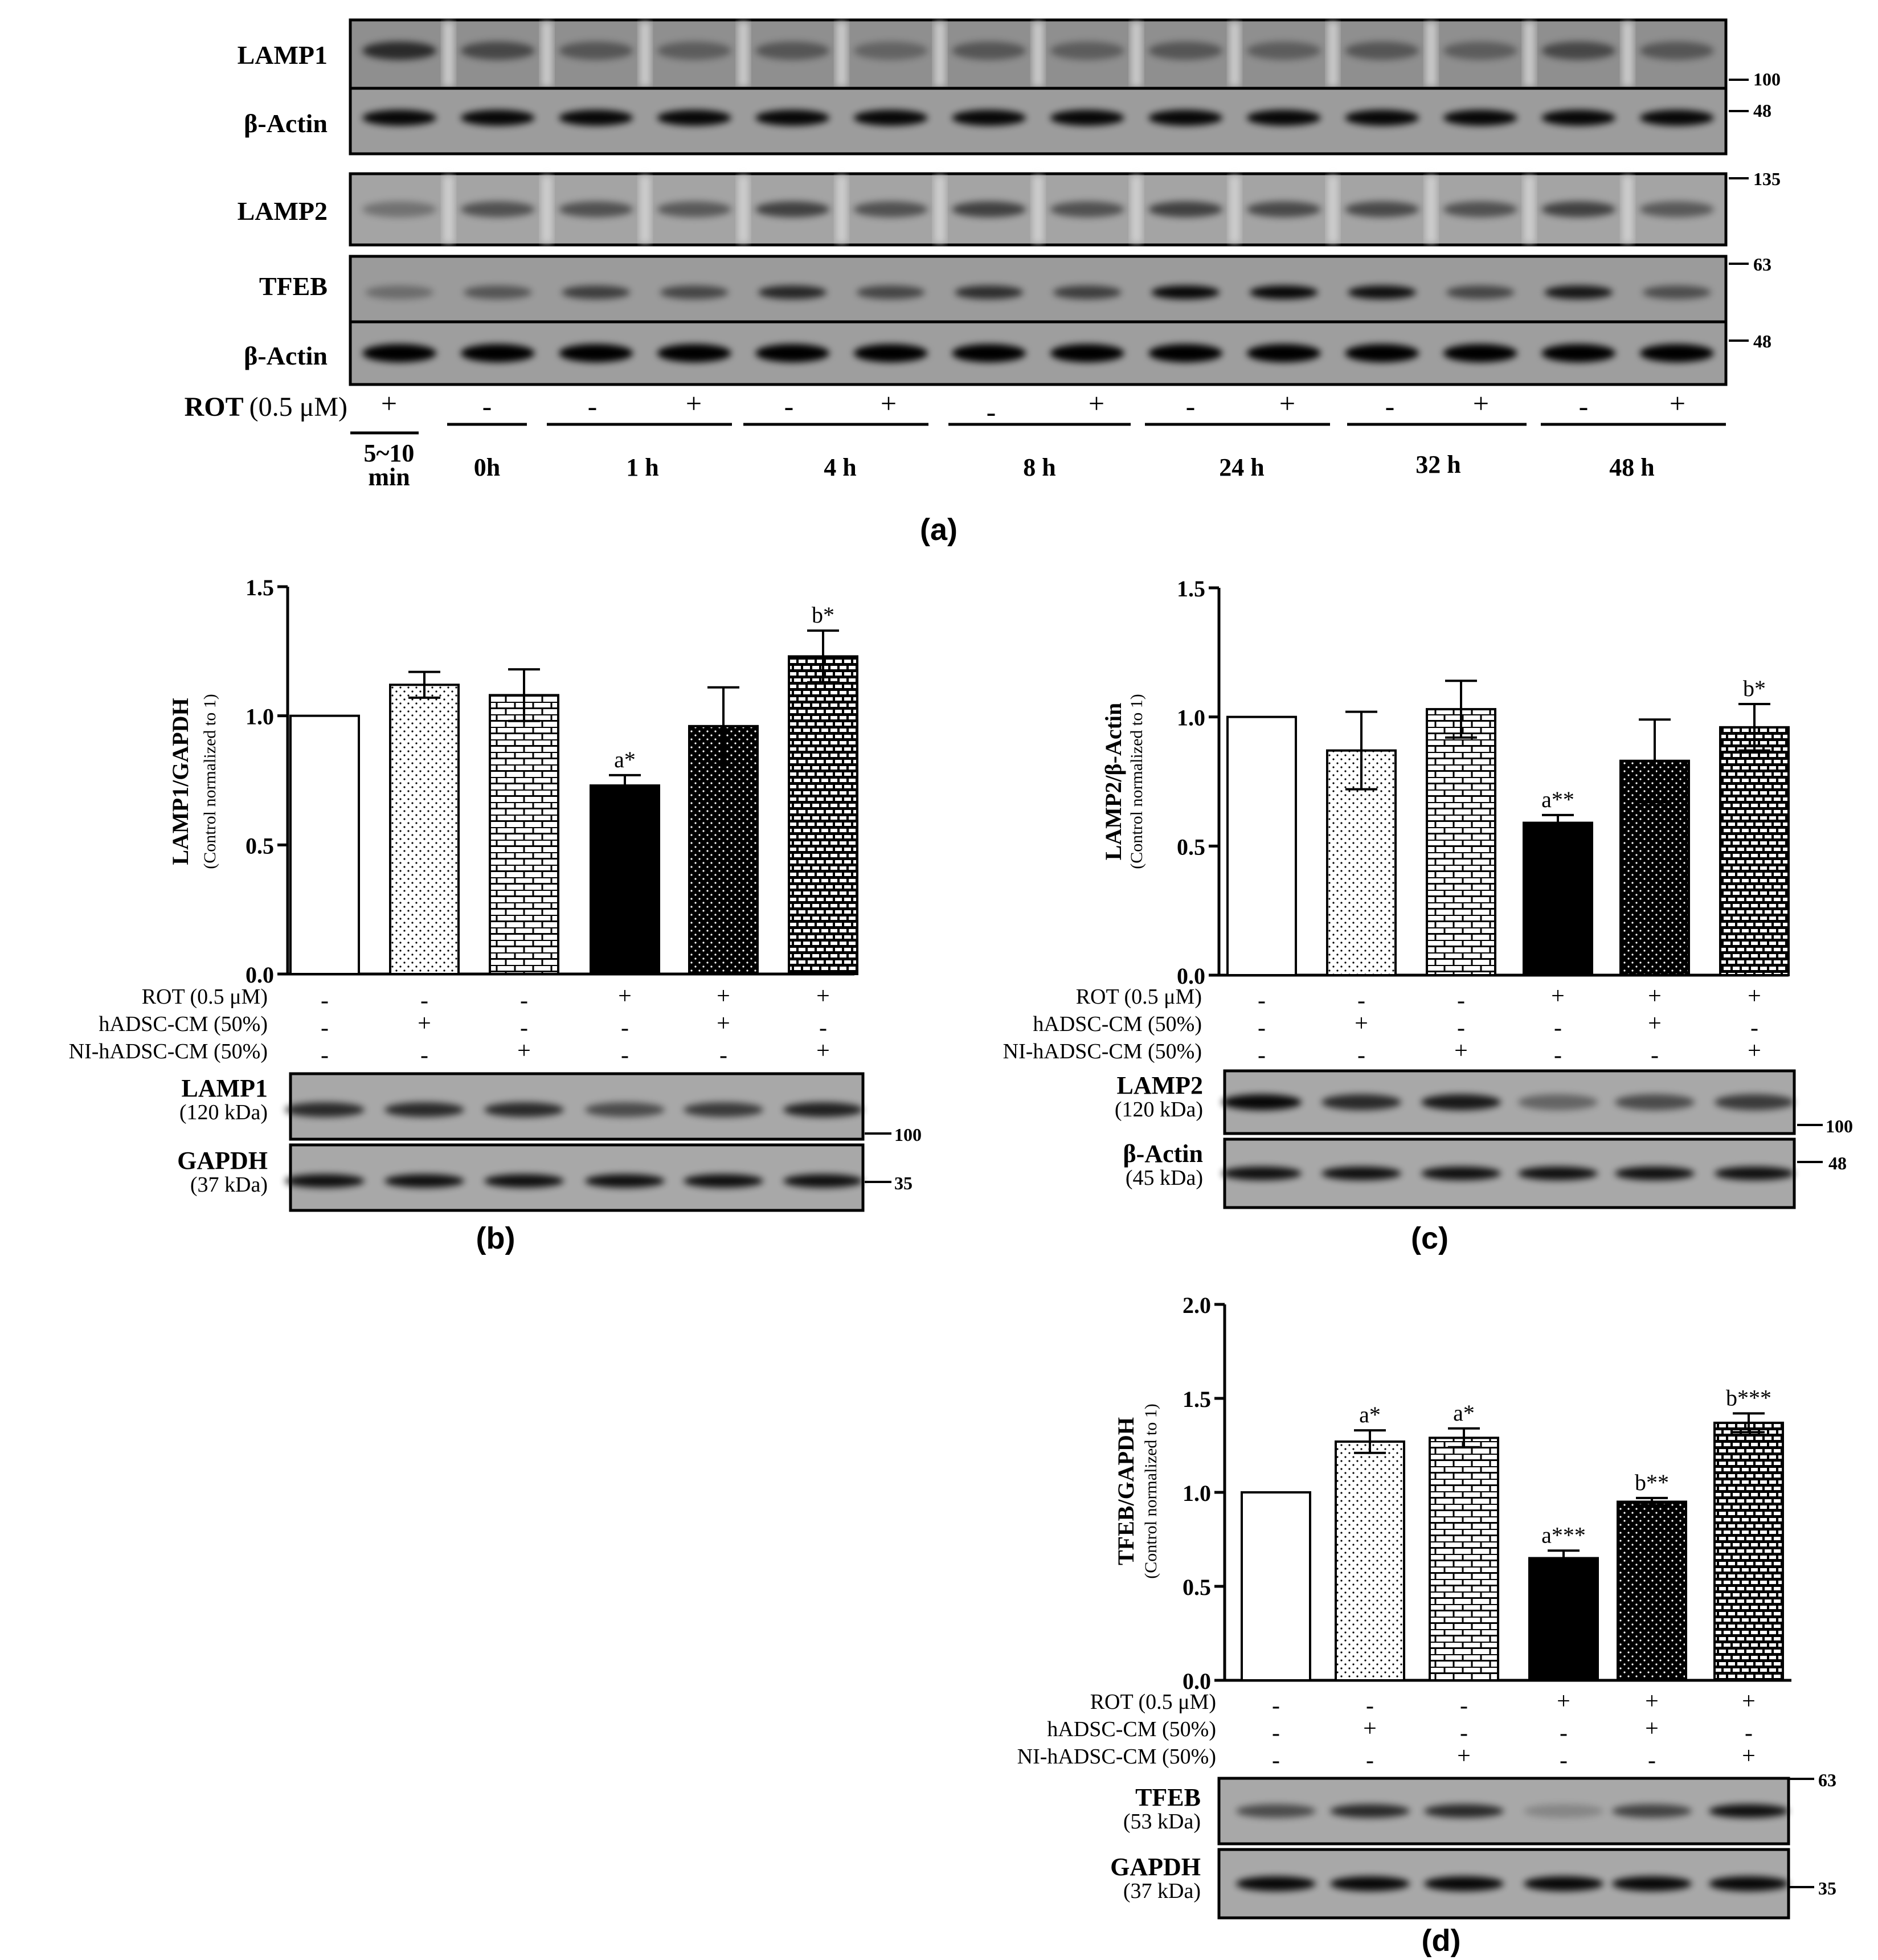 The height and width of the screenshot is (1960, 1878). Describe the element at coordinates (1754, 688) in the screenshot. I see `chart-c-annotation: b*` at that location.